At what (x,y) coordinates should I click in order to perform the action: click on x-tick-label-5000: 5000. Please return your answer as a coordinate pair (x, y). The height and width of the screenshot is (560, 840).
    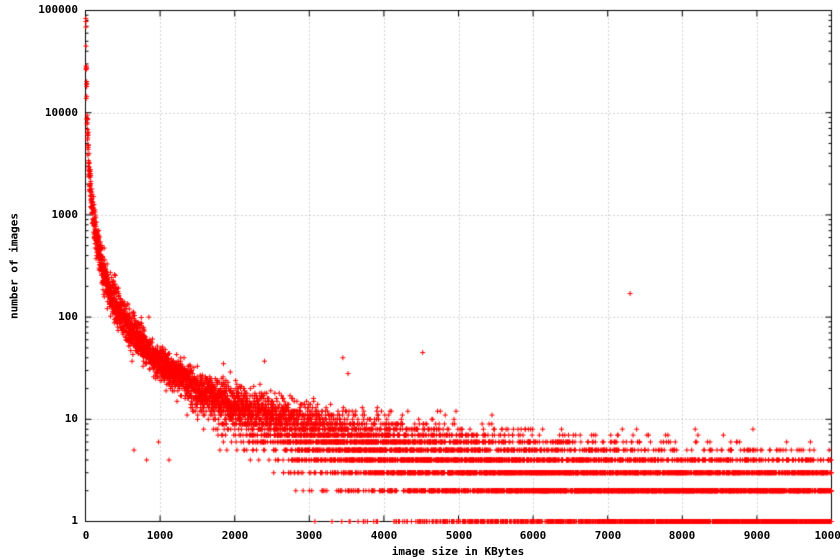
    Looking at the image, I should click on (459, 535).